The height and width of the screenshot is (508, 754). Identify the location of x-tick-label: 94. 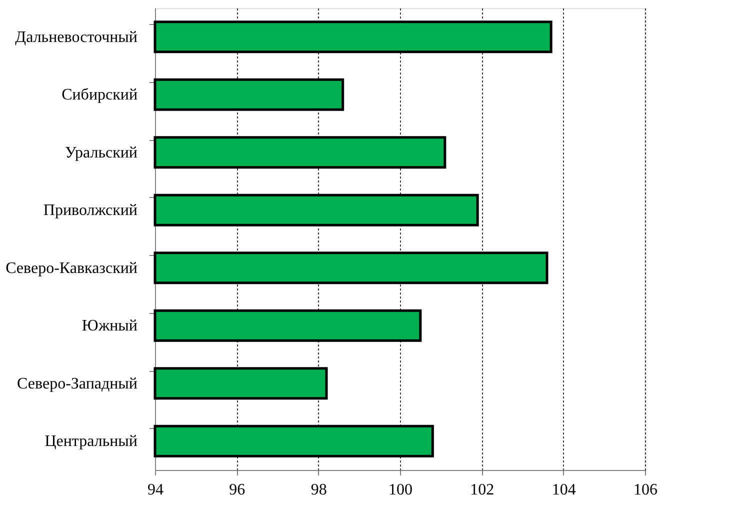
(156, 490).